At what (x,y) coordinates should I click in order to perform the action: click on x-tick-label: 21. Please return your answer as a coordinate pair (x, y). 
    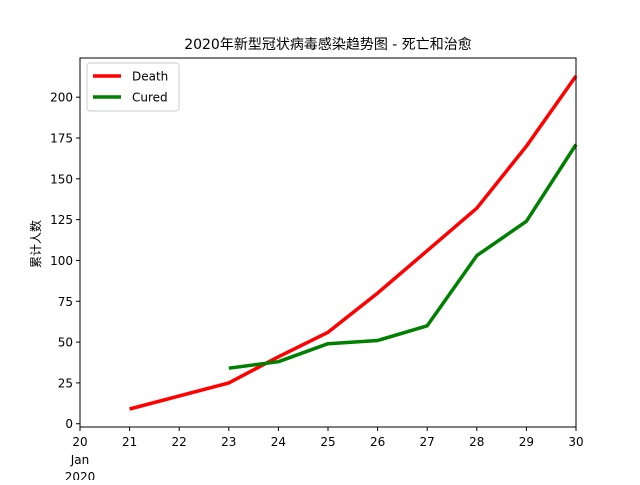
    Looking at the image, I should click on (129, 442).